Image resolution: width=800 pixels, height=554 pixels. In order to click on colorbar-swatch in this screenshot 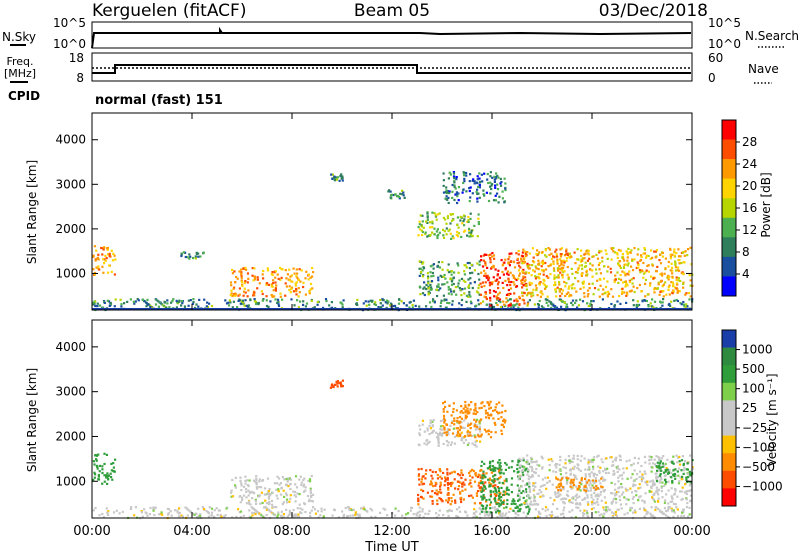, I will do `click(729, 188)`.